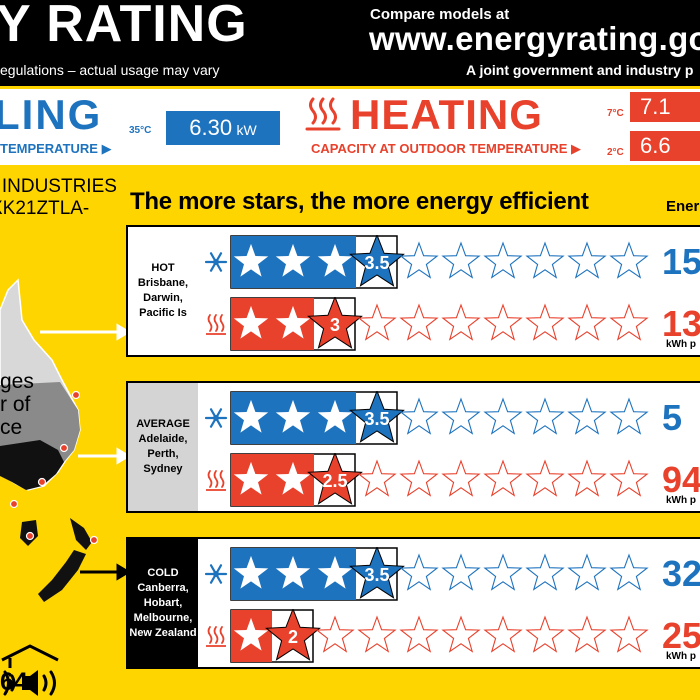 This screenshot has height=700, width=700. I want to click on heating-temperature-1: 7°C, so click(615, 113).